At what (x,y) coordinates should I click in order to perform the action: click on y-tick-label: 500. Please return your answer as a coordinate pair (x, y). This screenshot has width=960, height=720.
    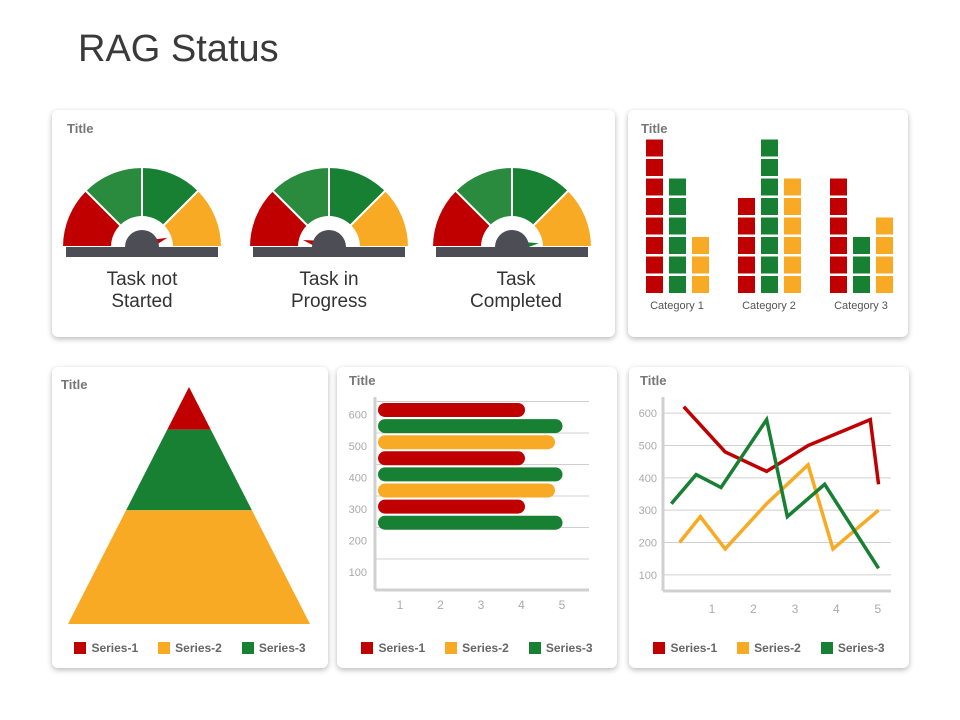
    Looking at the image, I should click on (358, 447).